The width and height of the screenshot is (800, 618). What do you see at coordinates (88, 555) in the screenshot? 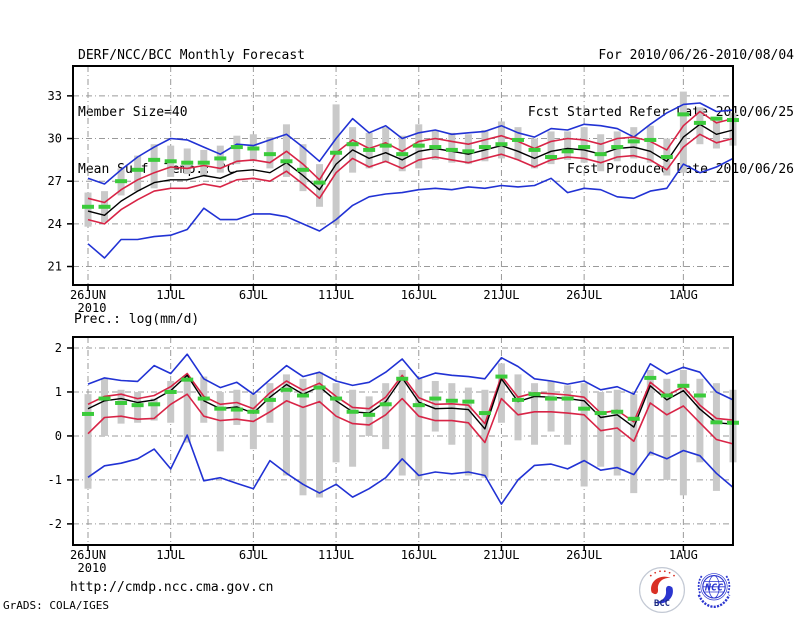
I see `x-tick-label: 26JUN` at bounding box center [88, 555].